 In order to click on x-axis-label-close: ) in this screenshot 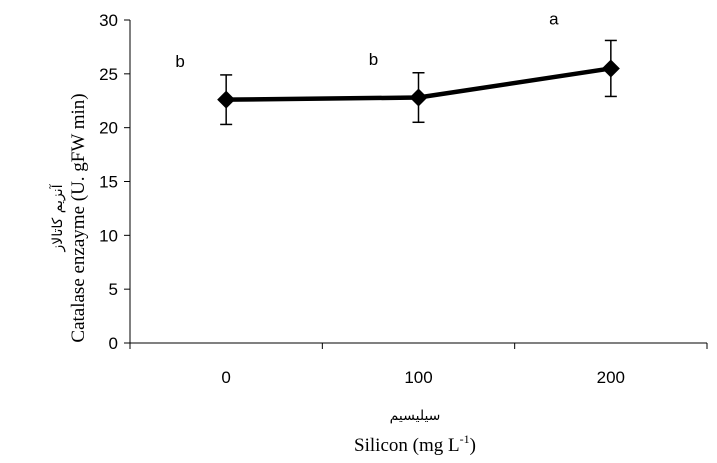, I will do `click(473, 445)`.